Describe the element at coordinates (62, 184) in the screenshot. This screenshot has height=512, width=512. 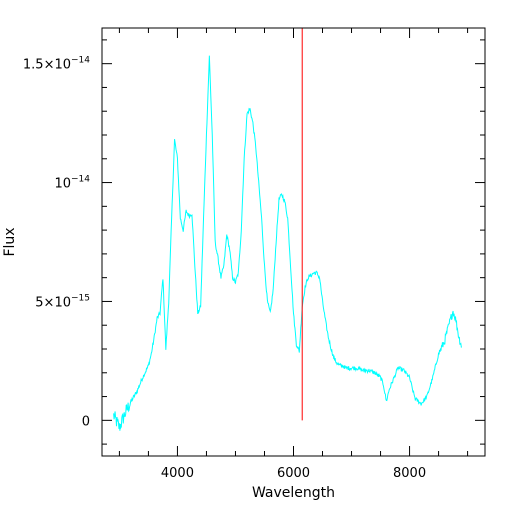
I see `y-tick-mantissa: 10` at that location.